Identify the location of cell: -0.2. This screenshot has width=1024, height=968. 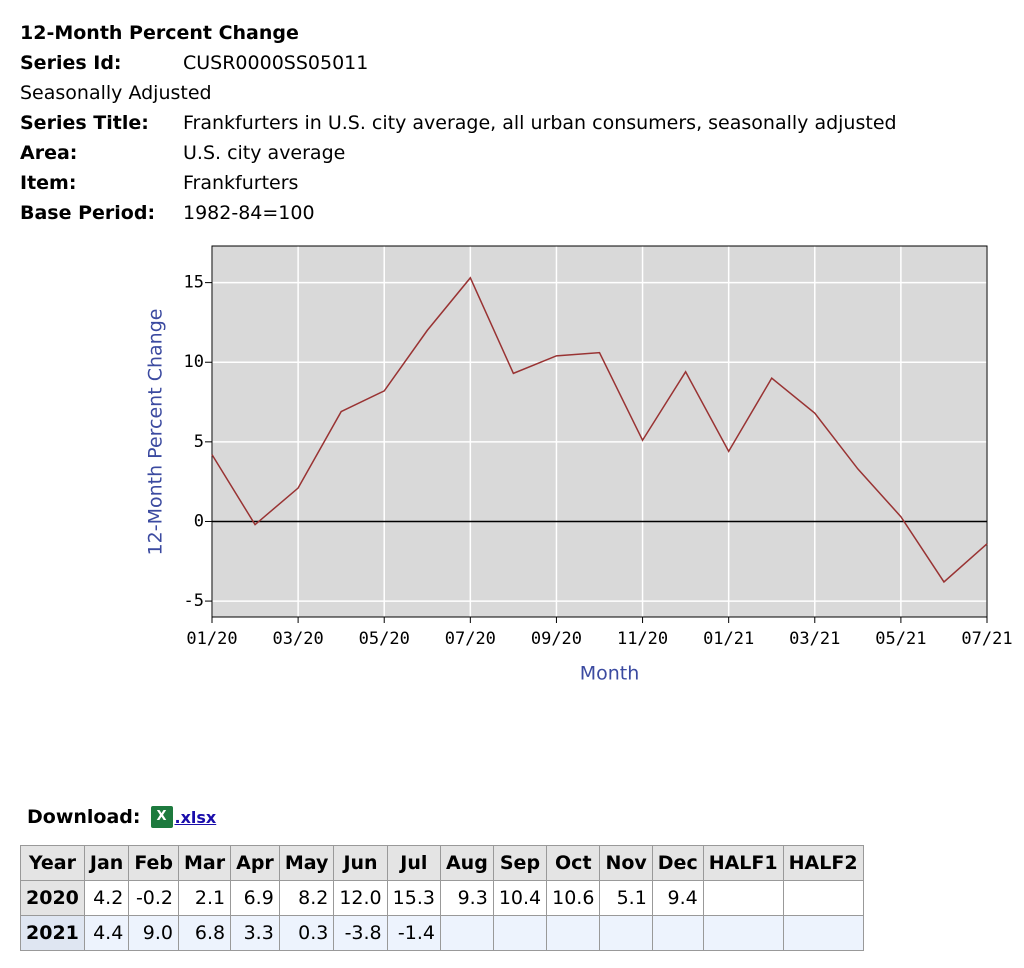
(154, 898).